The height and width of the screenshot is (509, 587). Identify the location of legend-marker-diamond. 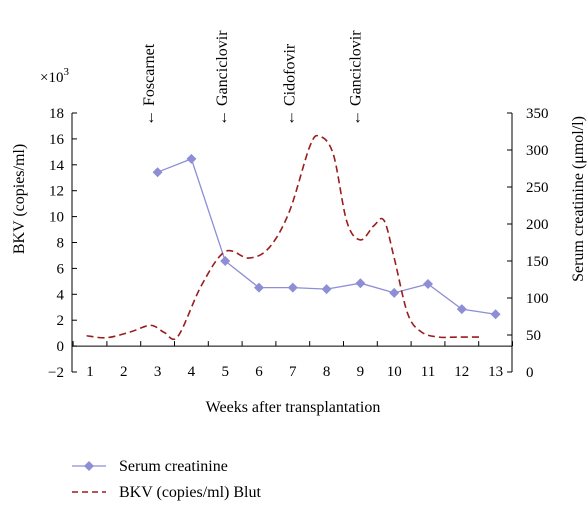
(89, 466).